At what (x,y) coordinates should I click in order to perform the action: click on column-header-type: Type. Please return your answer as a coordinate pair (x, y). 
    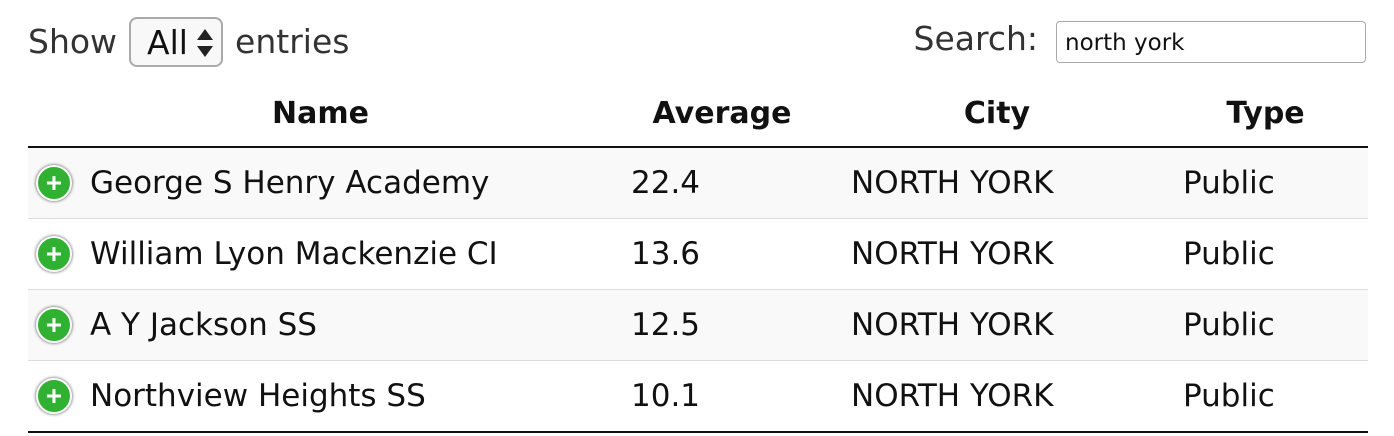
    Looking at the image, I should click on (1265, 114).